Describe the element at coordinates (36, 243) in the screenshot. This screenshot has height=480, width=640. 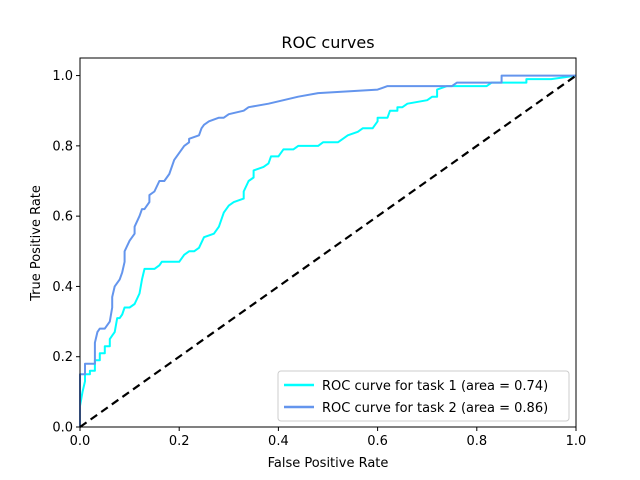
I see `y-axis-label: True Positive Rate` at that location.